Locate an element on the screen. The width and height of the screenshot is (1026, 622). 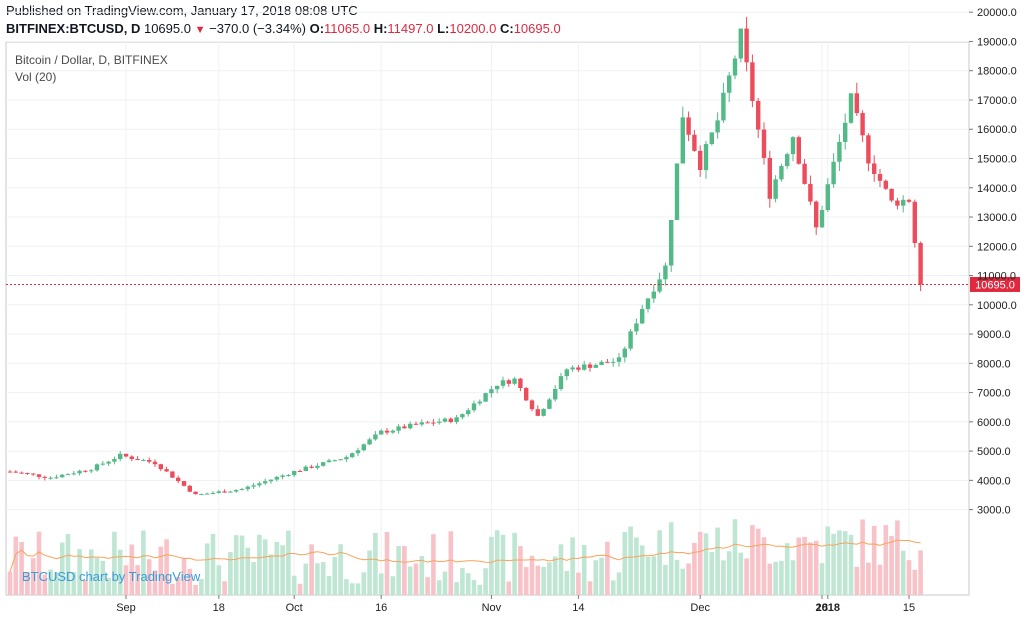
y-tick-label: 7000.0 is located at coordinates (994, 394).